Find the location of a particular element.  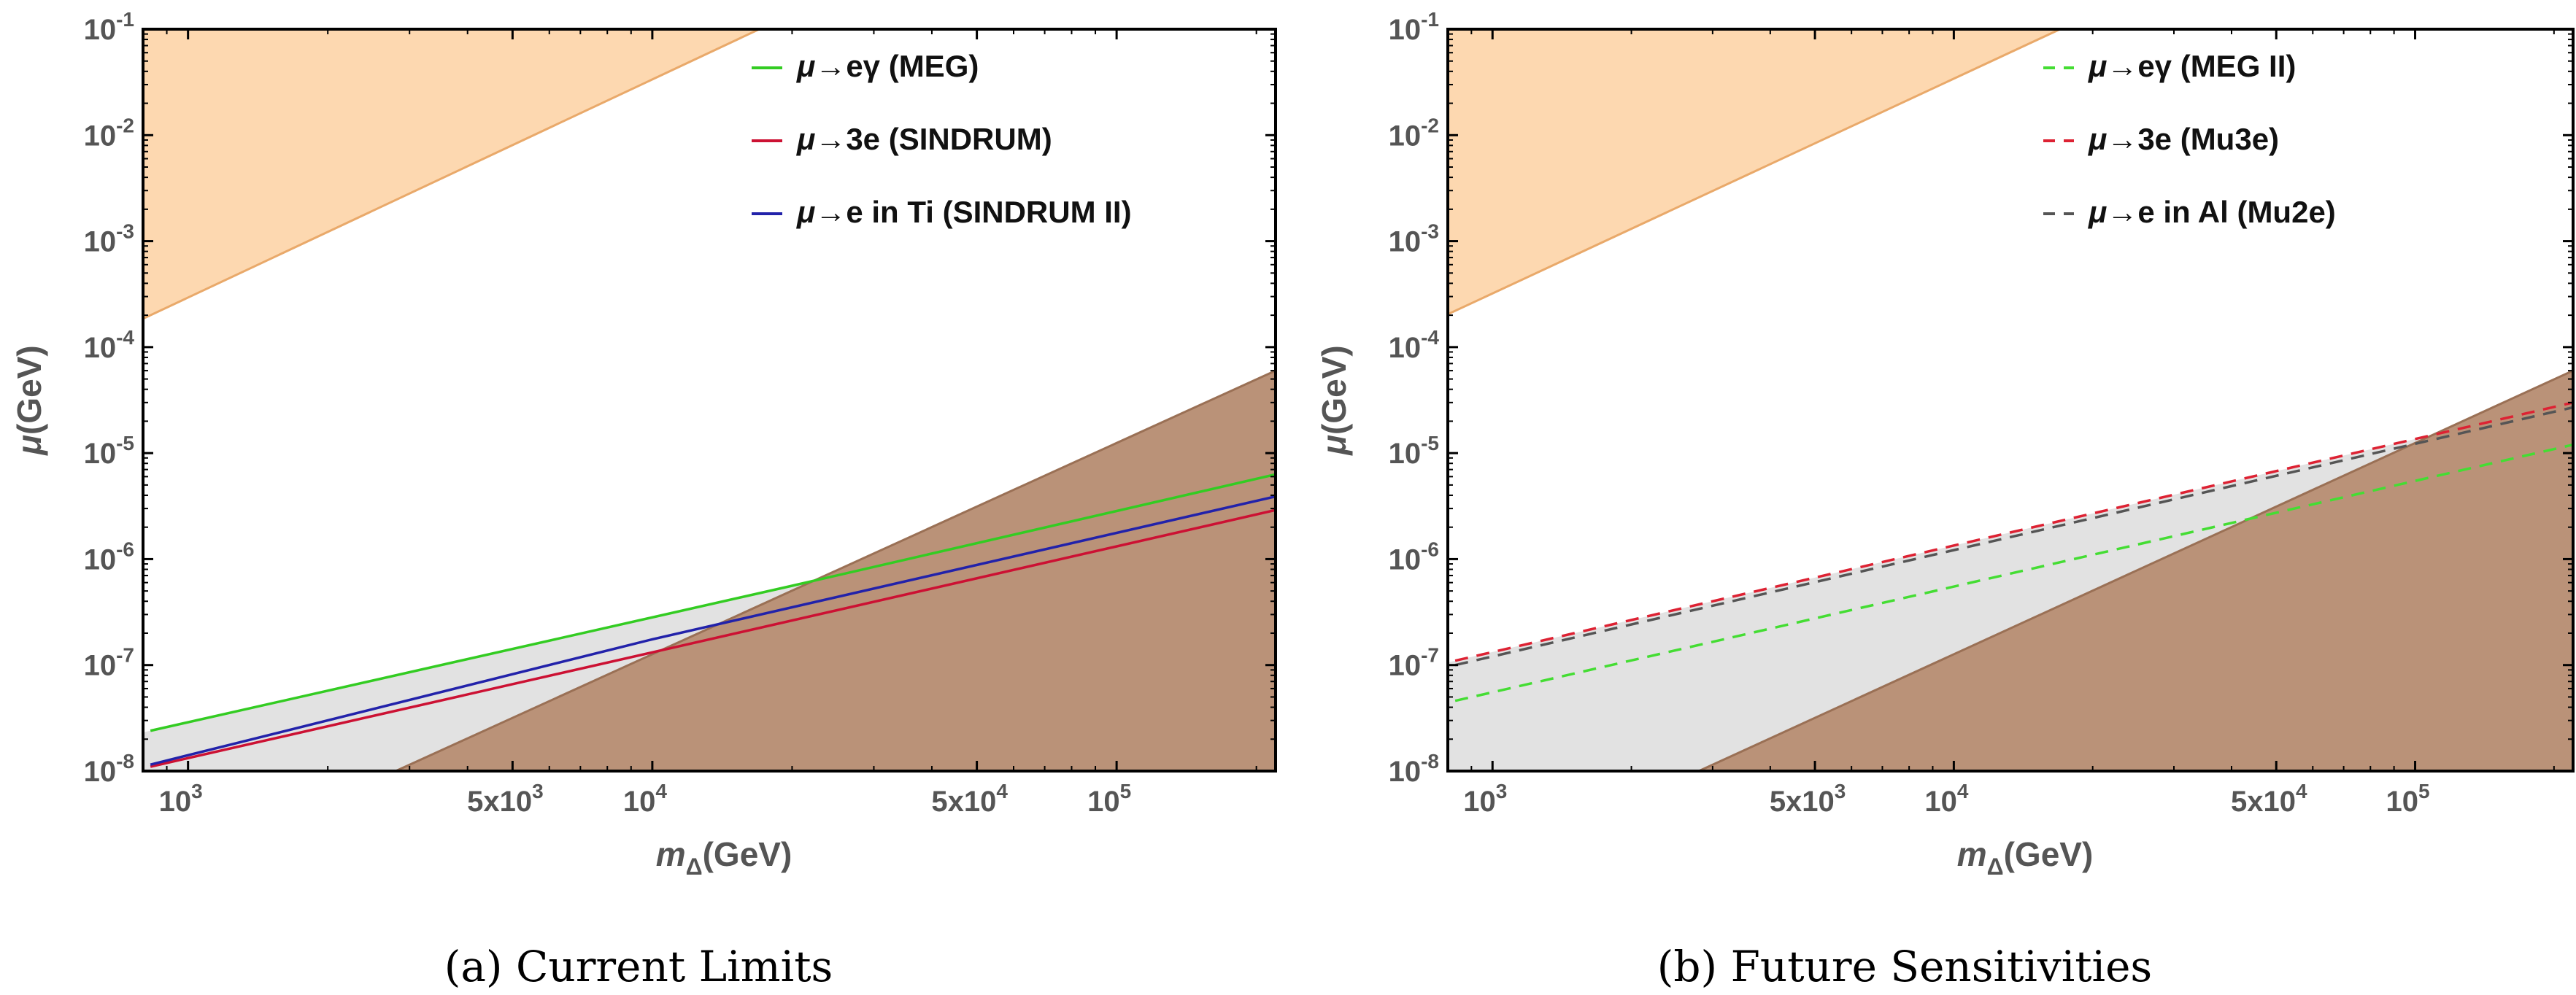

legend-label-2: μ→3e (SINDRUM) is located at coordinates (924, 139).